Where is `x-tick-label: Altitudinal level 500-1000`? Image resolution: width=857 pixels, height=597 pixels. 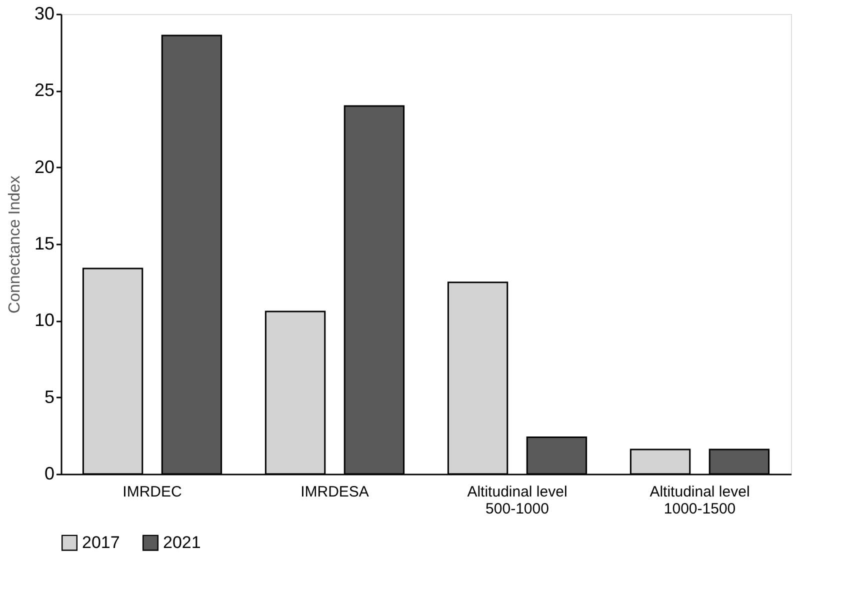
x-tick-label: Altitudinal level 500-1000 is located at coordinates (517, 501).